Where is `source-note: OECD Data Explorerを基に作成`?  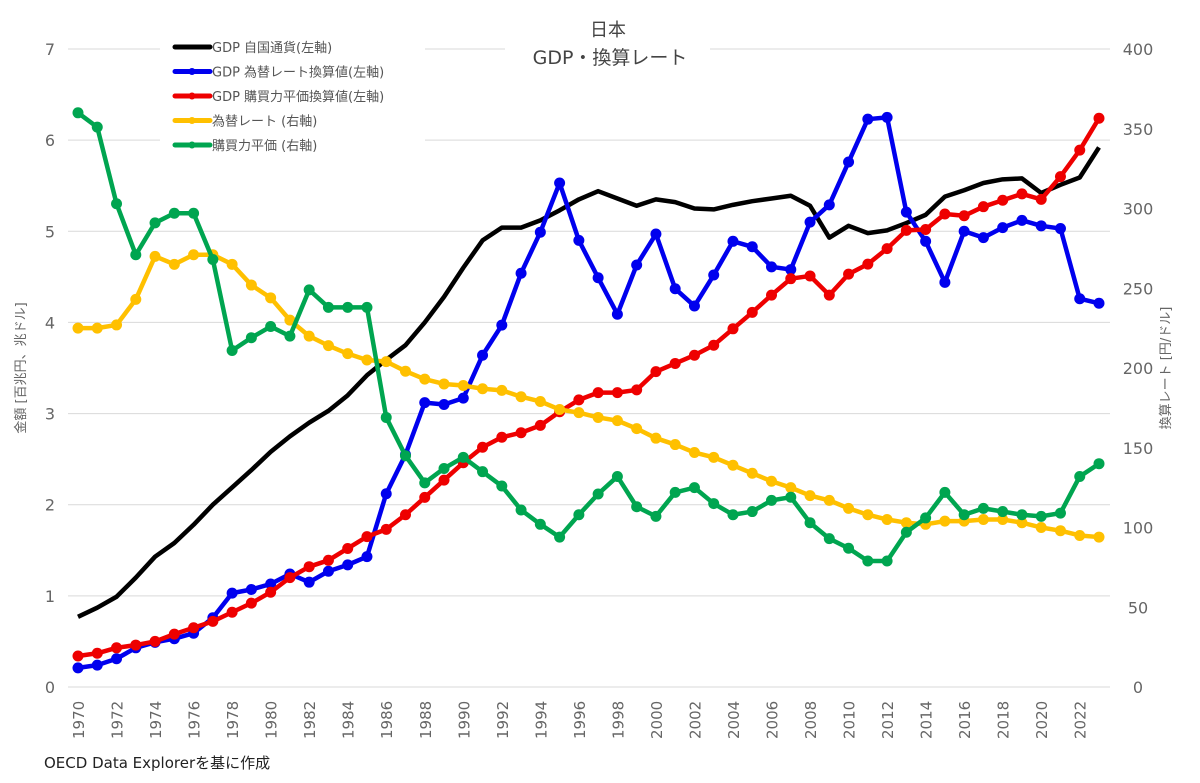
source-note: OECD Data Explorerを基に作成 is located at coordinates (157, 763).